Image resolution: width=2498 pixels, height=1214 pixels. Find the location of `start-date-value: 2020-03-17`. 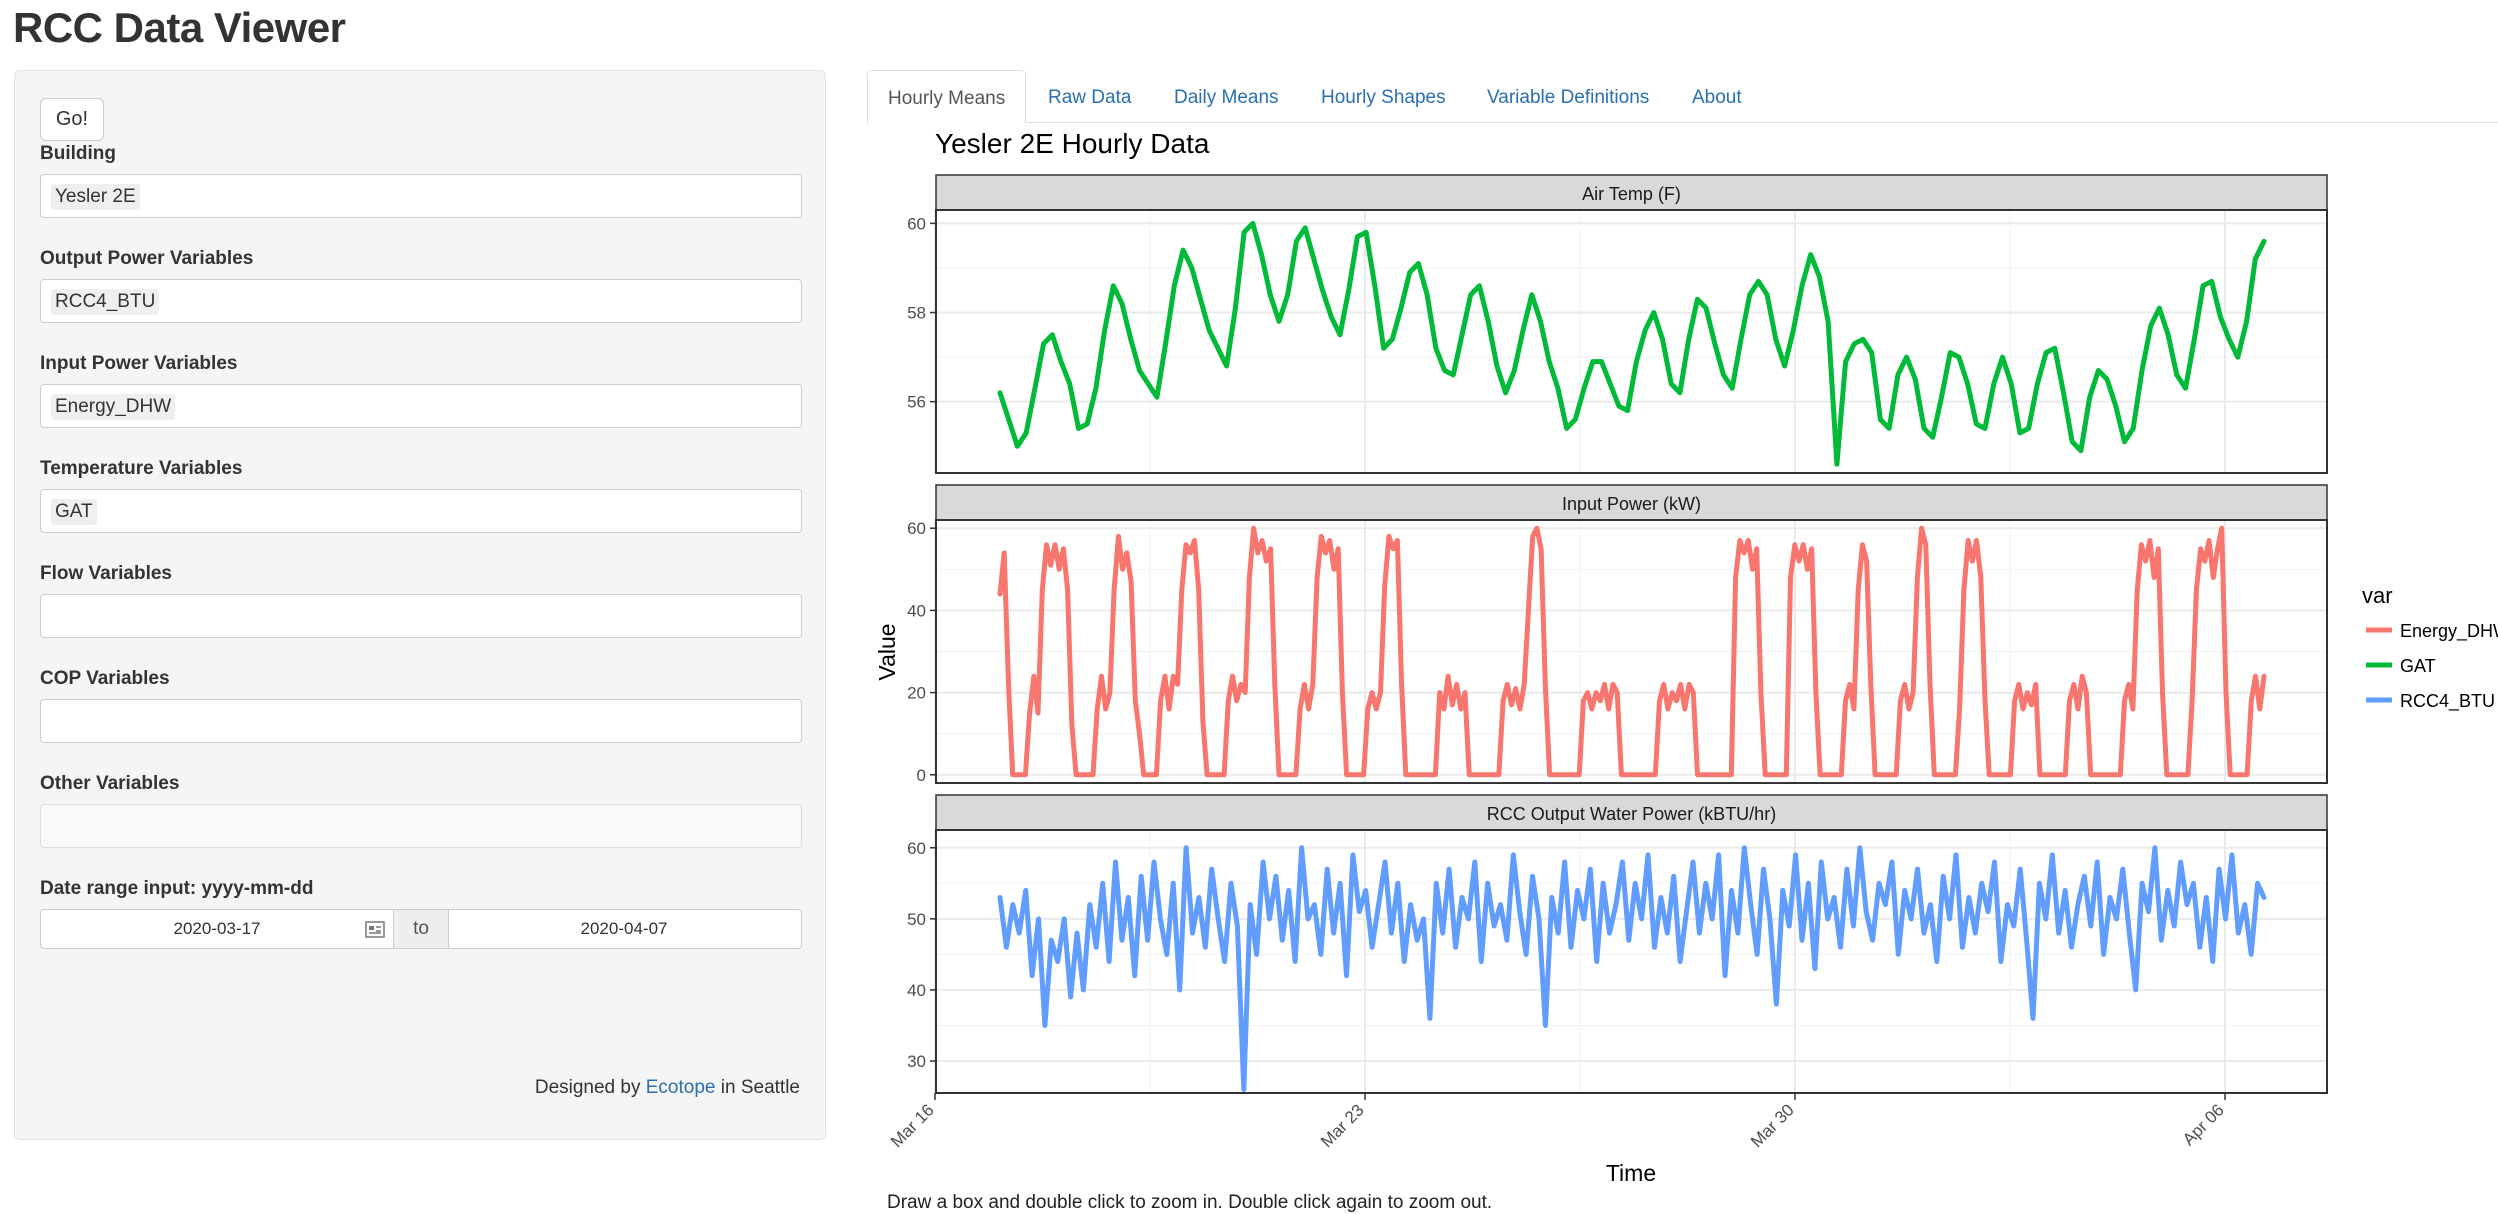

start-date-value: 2020-03-17 is located at coordinates (217, 928).